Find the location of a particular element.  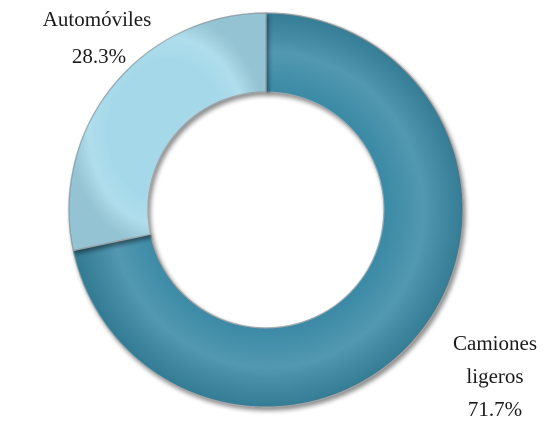

slice-label-line: ligeros is located at coordinates (494, 376).